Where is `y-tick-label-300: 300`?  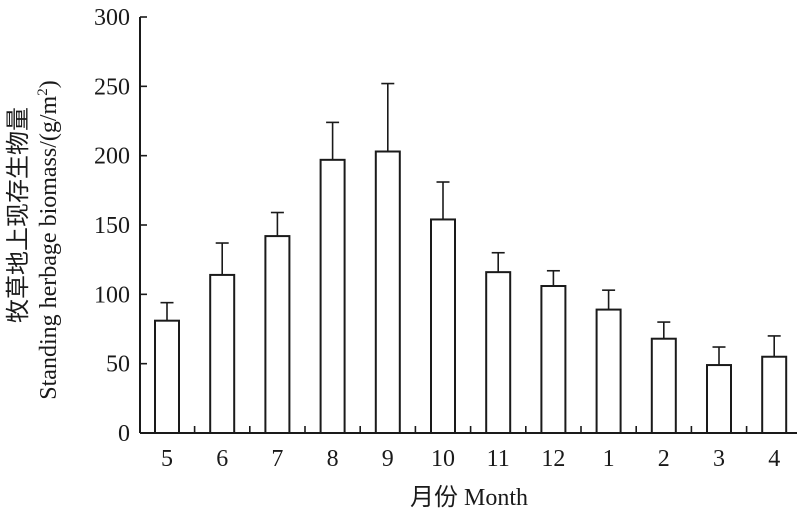 y-tick-label-300: 300 is located at coordinates (112, 18).